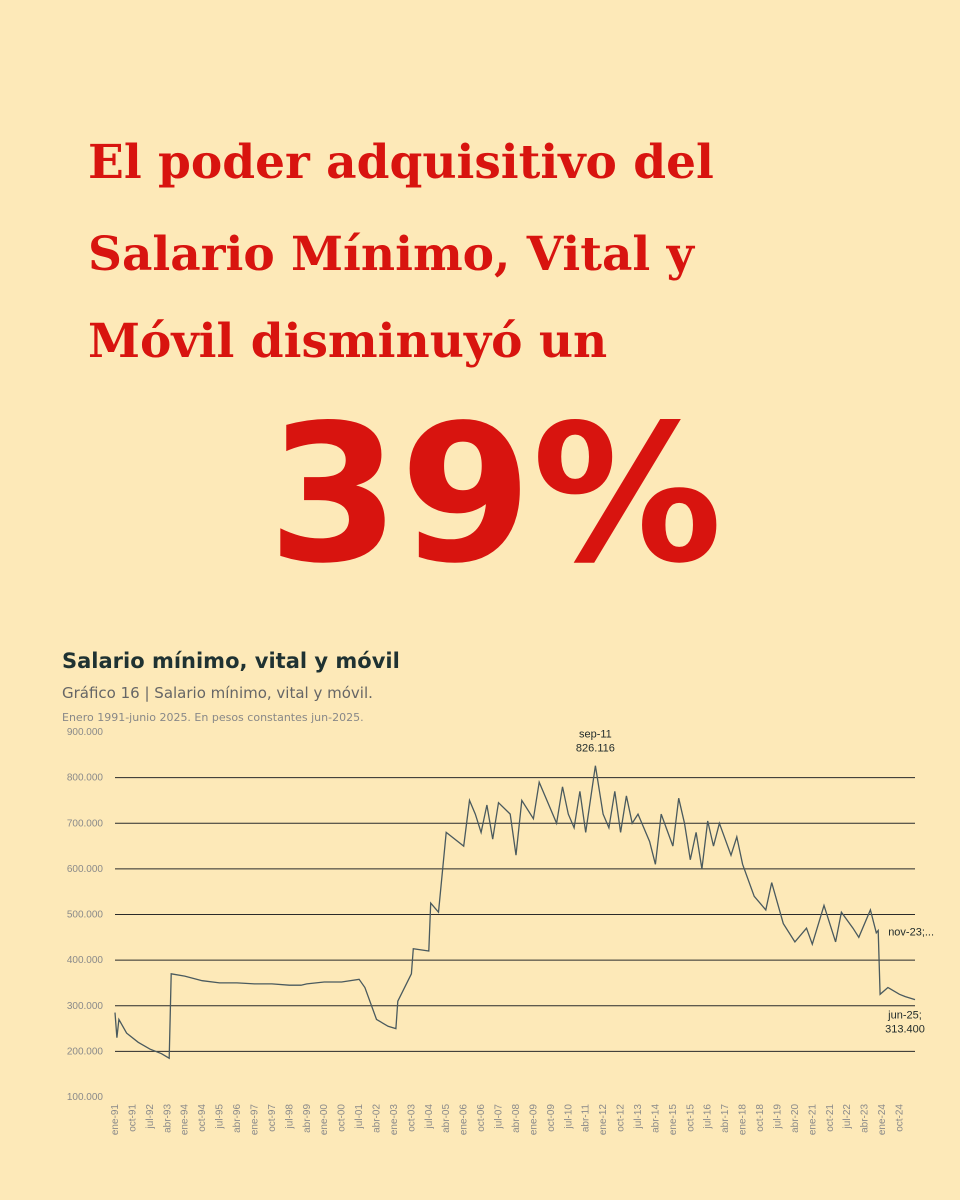 The height and width of the screenshot is (1200, 960). What do you see at coordinates (812, 1120) in the screenshot?
I see `x-tick-label: ene-21` at bounding box center [812, 1120].